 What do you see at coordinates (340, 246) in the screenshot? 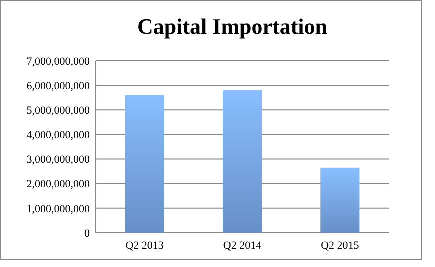
I see `x-tick-label: Q2 2015` at bounding box center [340, 246].